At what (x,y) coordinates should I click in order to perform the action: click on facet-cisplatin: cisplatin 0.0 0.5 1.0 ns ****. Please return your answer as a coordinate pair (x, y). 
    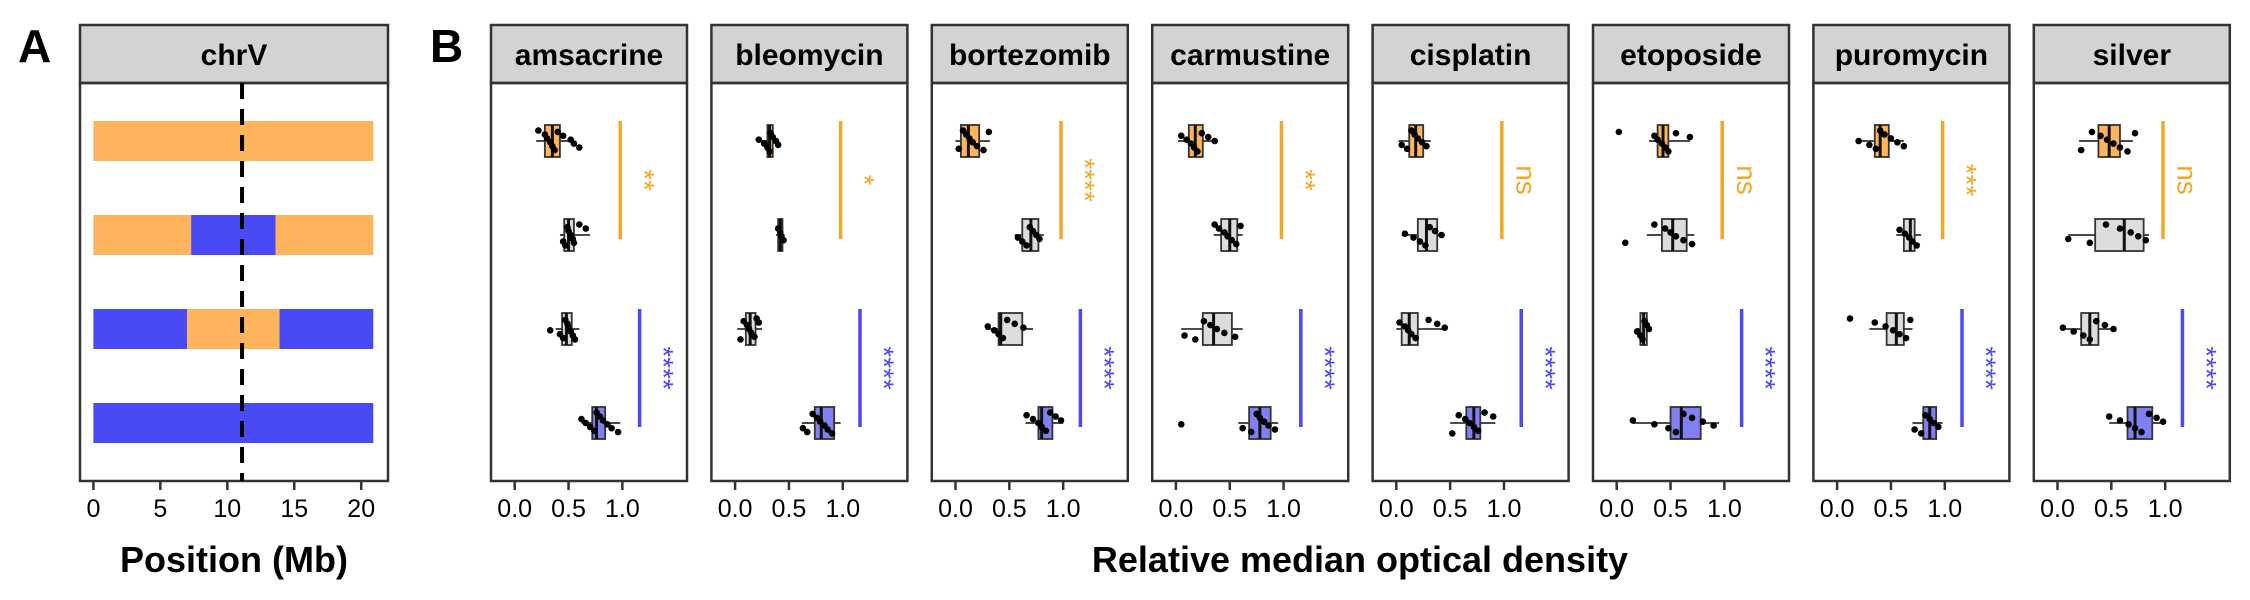
    Looking at the image, I should click on (1470, 273).